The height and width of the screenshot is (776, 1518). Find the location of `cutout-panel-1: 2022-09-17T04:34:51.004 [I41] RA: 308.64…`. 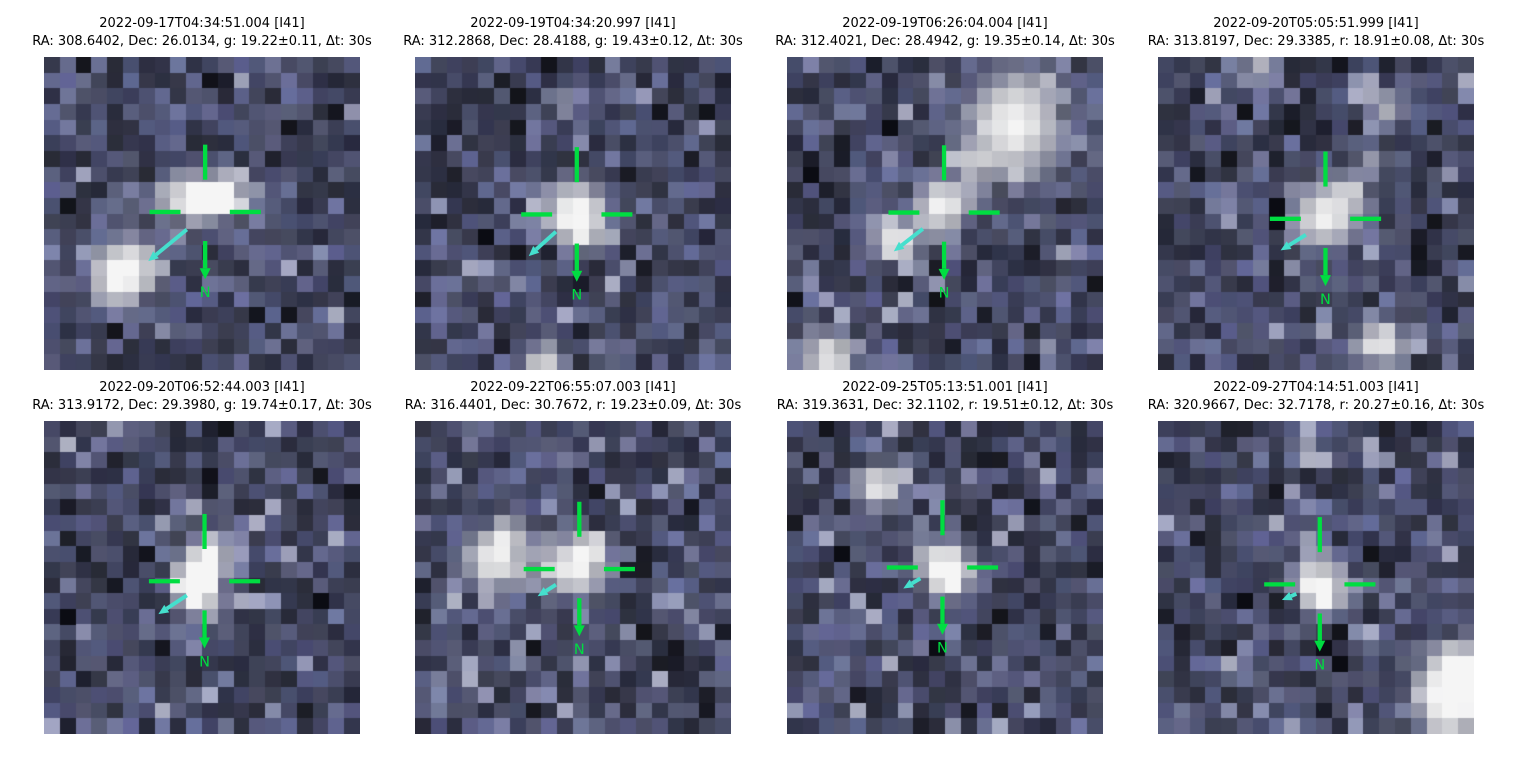

cutout-panel-1: 2022-09-17T04:34:51.004 [I41] RA: 308.64… is located at coordinates (202, 213).